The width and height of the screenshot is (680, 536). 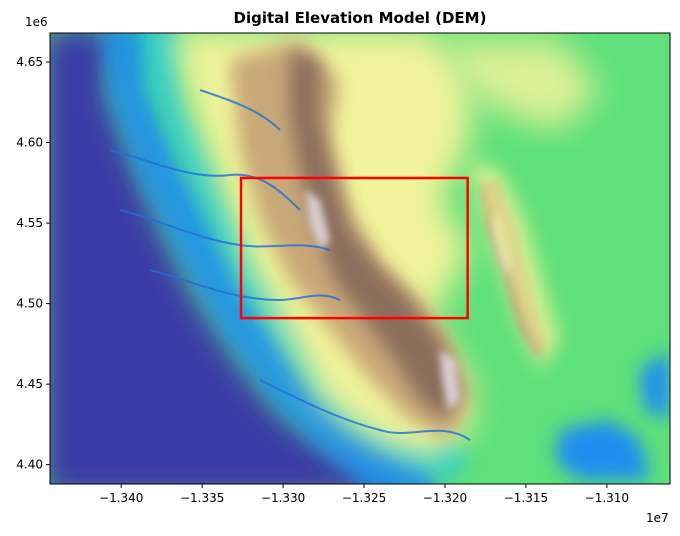 I want to click on dem-east-foothills, so click(x=515, y=265).